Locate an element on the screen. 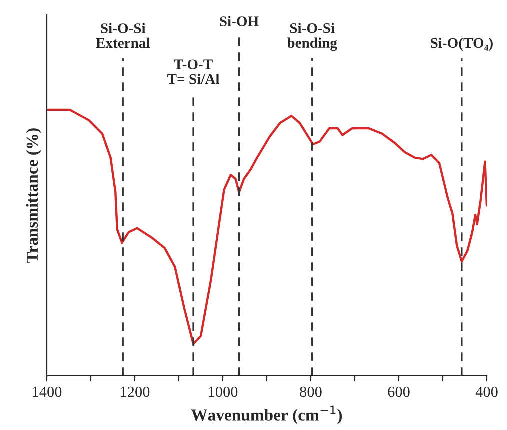 This screenshot has width=507, height=430. x-tick-label: 400 is located at coordinates (487, 392).